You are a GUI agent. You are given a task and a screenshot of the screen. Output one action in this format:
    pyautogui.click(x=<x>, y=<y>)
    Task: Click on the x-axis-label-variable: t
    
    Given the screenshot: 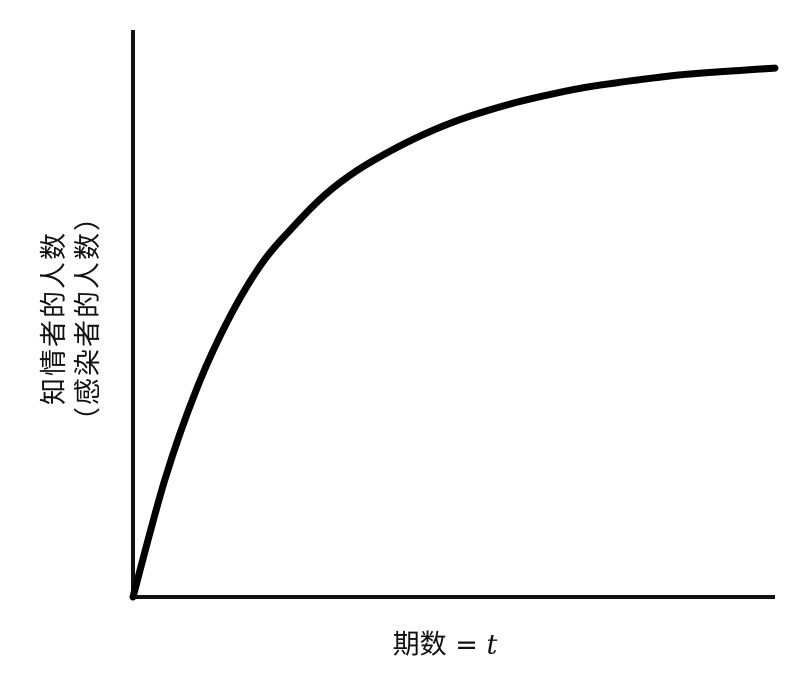 What is the action you would take?
    pyautogui.click(x=492, y=645)
    